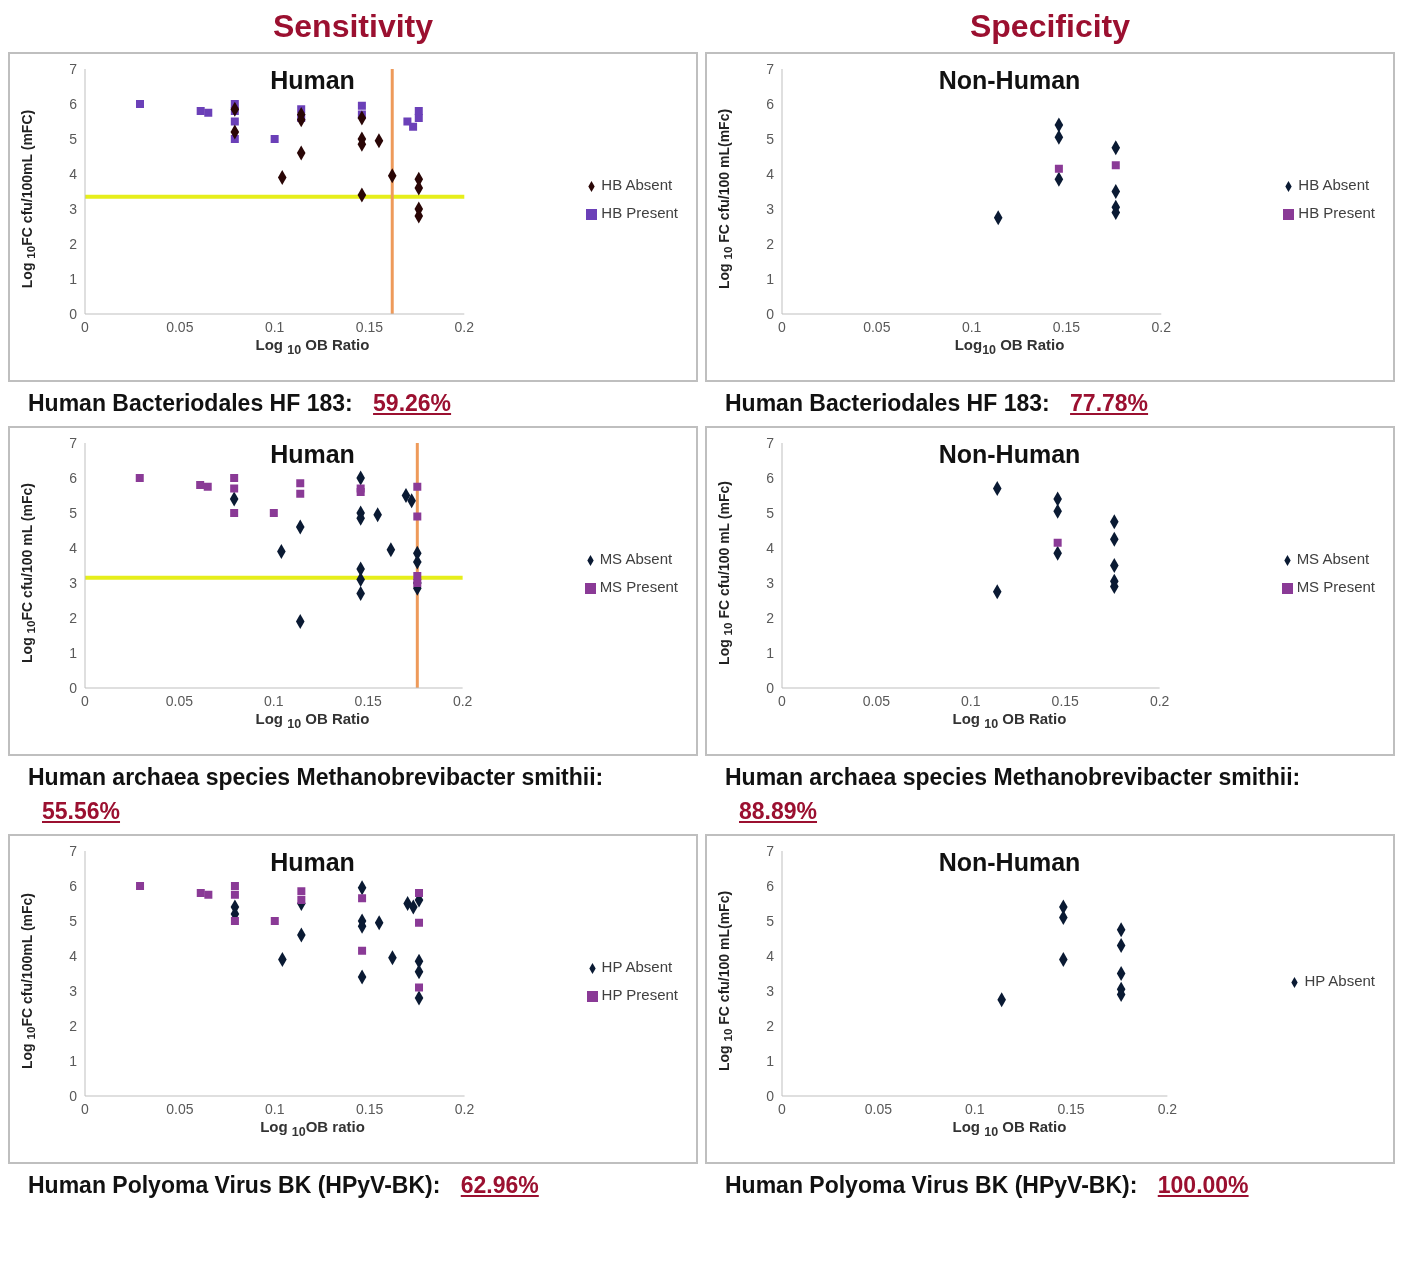 The height and width of the screenshot is (1275, 1403). I want to click on legend-label: MS Present, so click(1335, 586).